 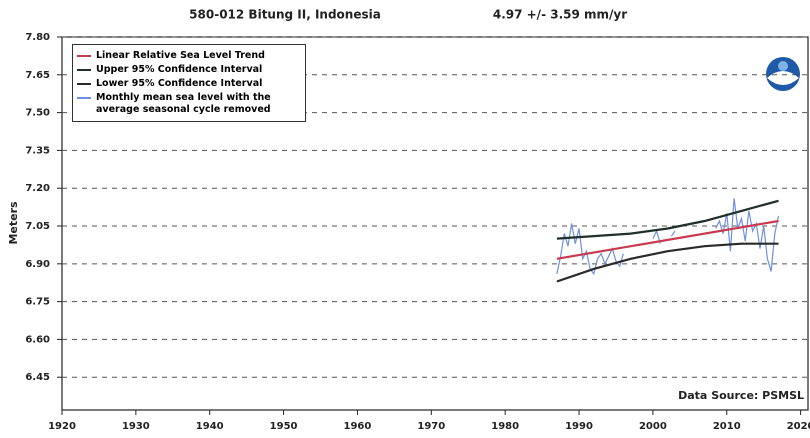 I want to click on y-tick-label: 7.20, so click(x=37, y=188).